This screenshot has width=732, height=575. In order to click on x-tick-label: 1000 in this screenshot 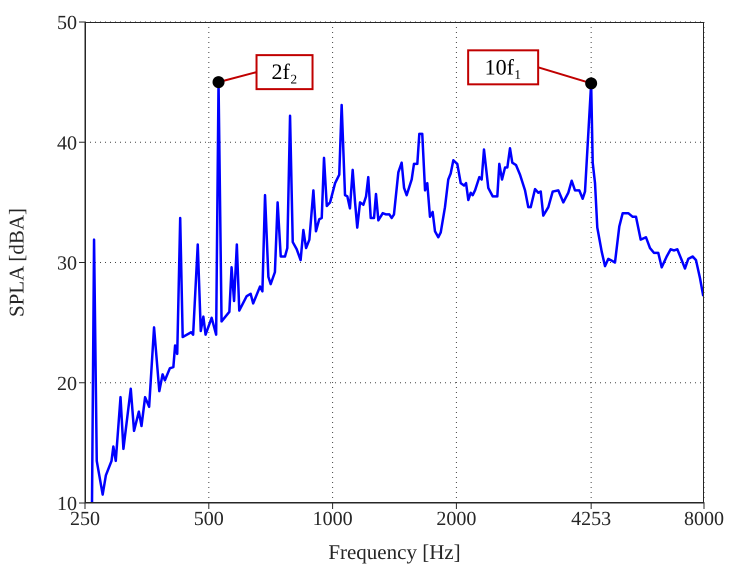, I will do `click(332, 519)`.